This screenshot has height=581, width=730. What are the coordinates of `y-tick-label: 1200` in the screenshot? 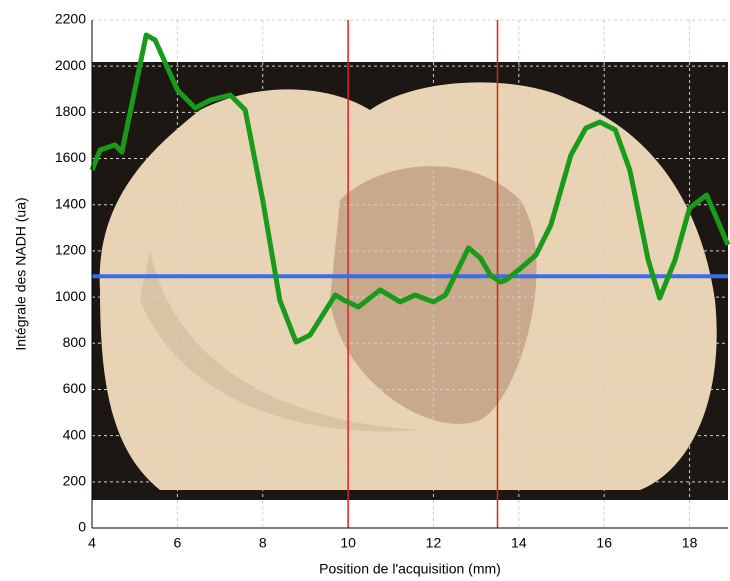 It's located at (70, 250).